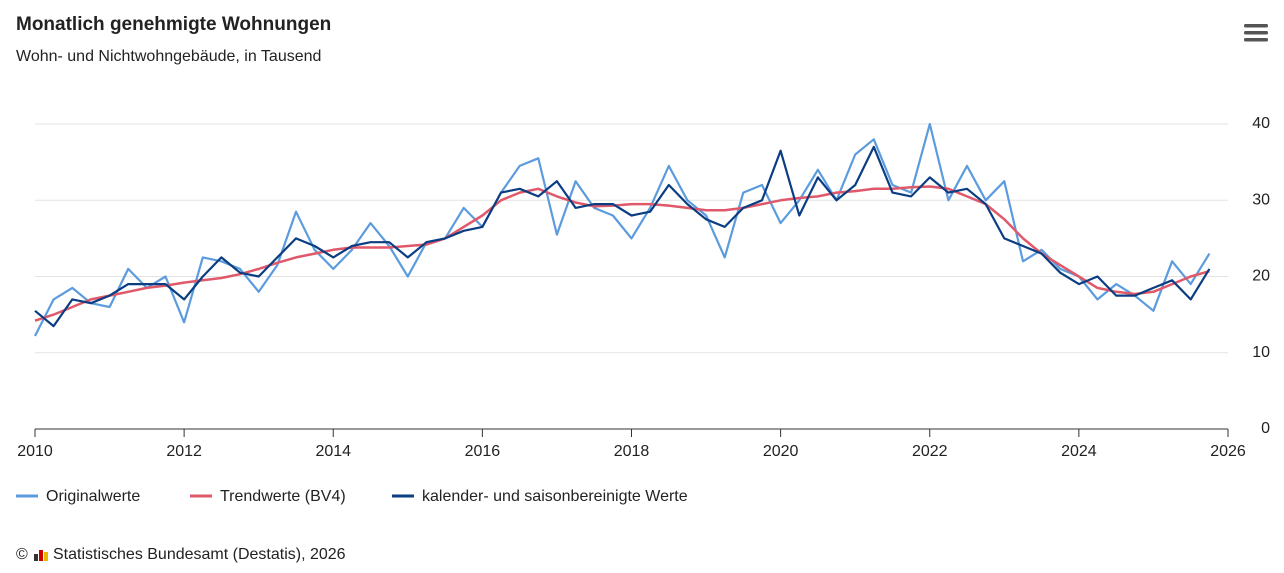  I want to click on y-tick-label: 20, so click(1261, 276).